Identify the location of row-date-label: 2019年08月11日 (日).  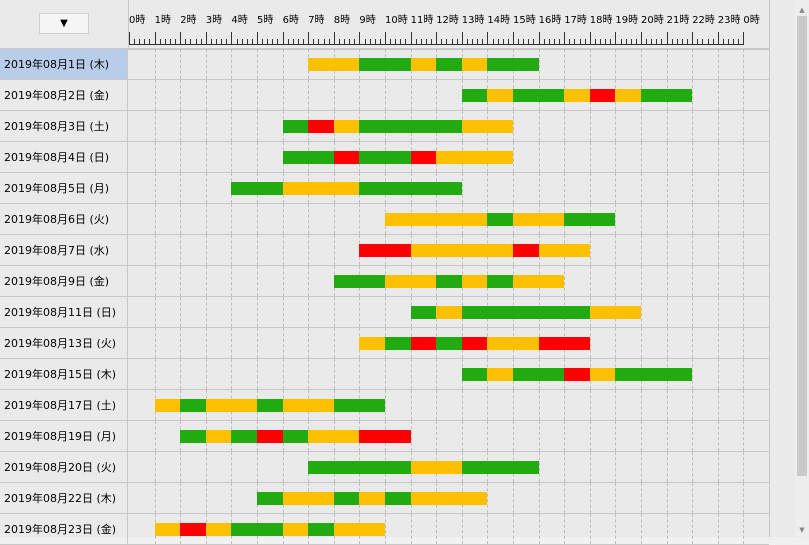
(64, 312).